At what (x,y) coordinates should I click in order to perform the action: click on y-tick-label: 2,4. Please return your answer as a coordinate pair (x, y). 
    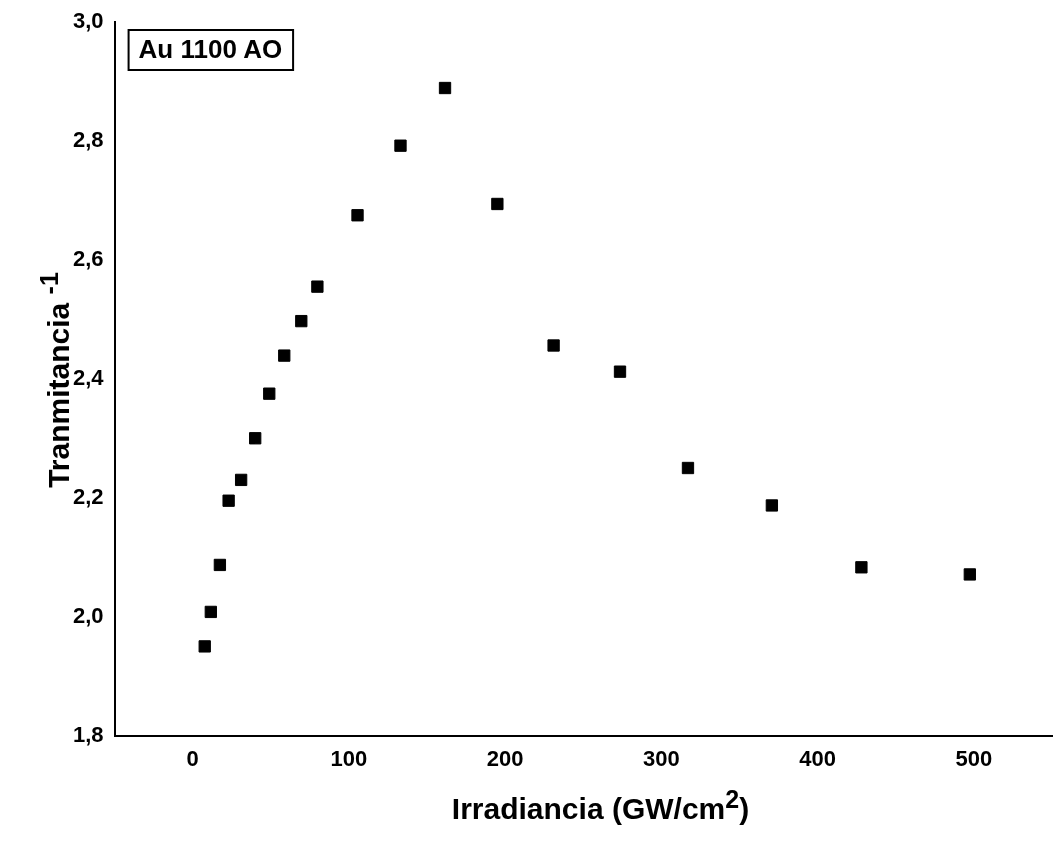
    Looking at the image, I should click on (88, 377).